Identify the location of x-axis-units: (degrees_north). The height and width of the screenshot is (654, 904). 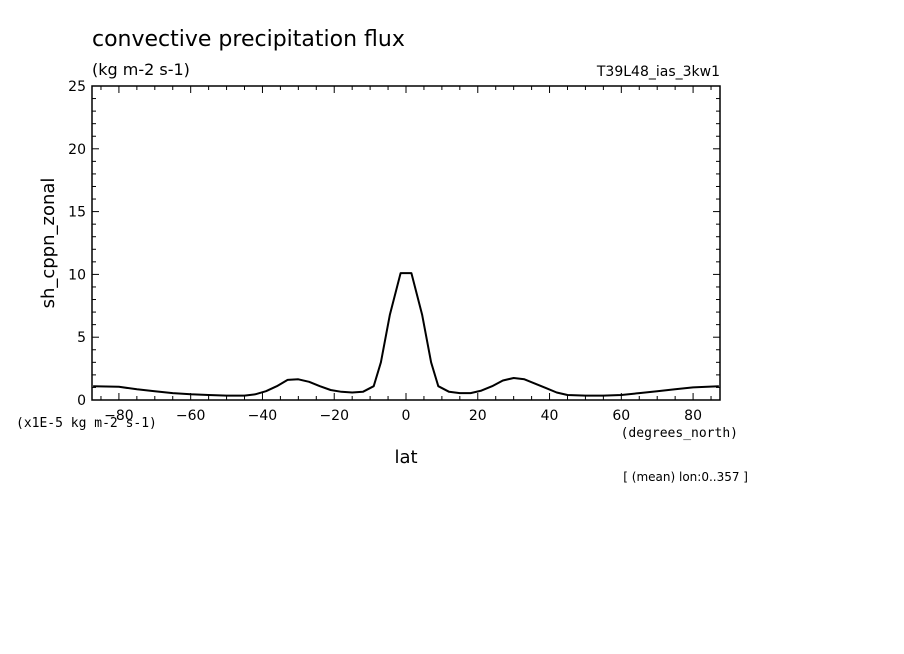
(679, 433).